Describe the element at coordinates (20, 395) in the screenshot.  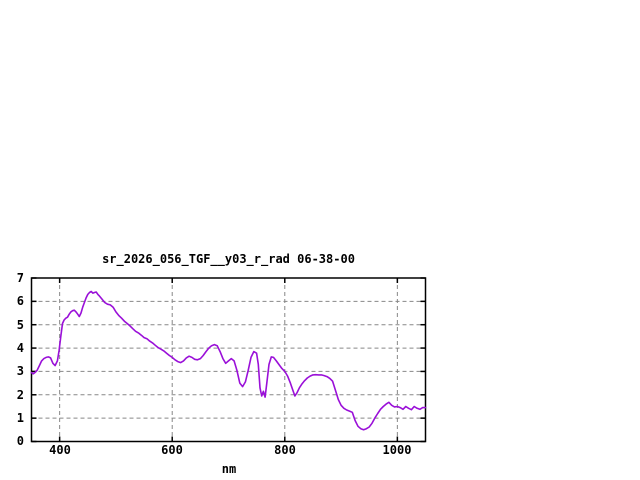
I see `y-tick-label-2: 2` at that location.